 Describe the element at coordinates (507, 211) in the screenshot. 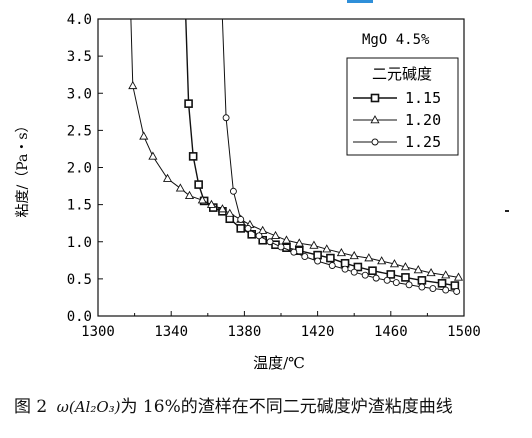

I see `stray-mark` at that location.